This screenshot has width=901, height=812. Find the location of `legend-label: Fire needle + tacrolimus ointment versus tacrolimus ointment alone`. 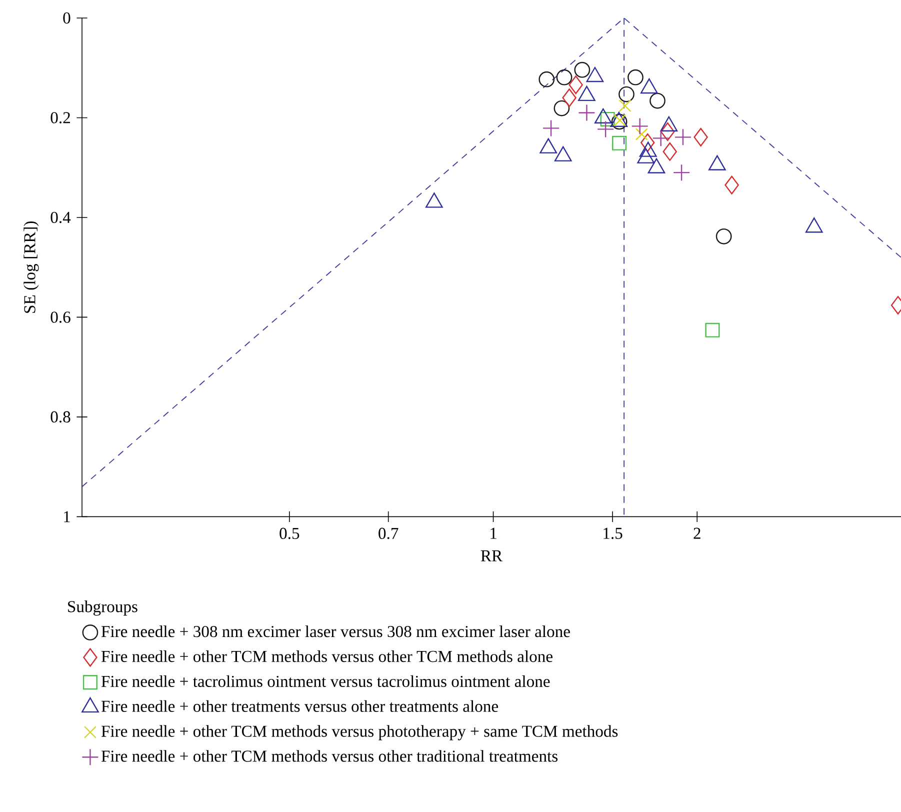

legend-label: Fire needle + tacrolimus ointment versus tacrolimus ointment alone is located at coordinates (325, 681).